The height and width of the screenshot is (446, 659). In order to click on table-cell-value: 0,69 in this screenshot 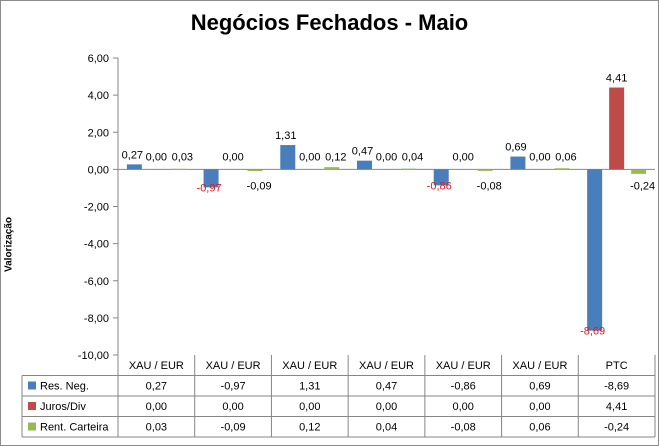, I will do `click(539, 387)`.